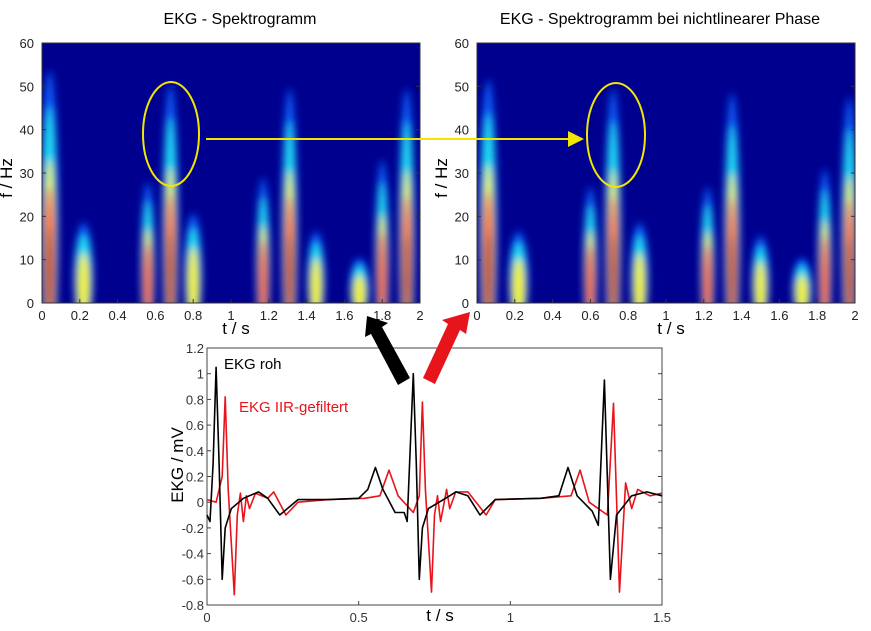 Image resolution: width=871 pixels, height=631 pixels. Describe the element at coordinates (294, 407) in the screenshot. I see `legend-filtered: EKG IIR-gefiltert` at that location.